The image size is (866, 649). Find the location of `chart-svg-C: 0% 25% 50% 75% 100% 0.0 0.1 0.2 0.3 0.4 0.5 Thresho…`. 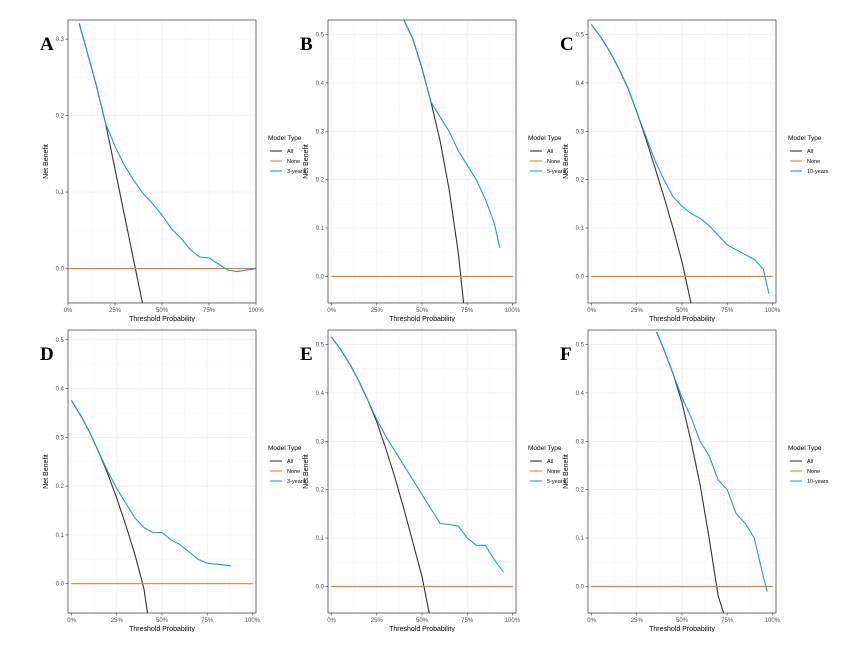

chart-svg-C: 0% 25% 50% 75% 100% 0.0 0.1 0.2 0.3 0.4 0.5 Thresho… is located at coordinates (696, 170).